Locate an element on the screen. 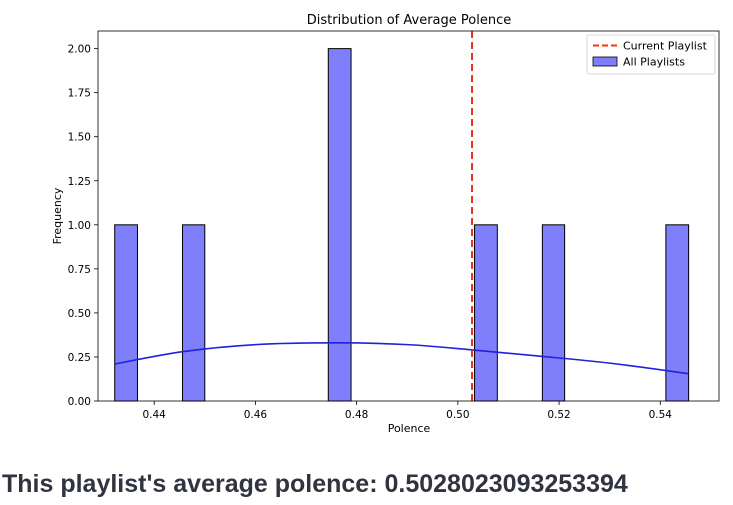  y-tick-label: 1.25 is located at coordinates (79, 182).